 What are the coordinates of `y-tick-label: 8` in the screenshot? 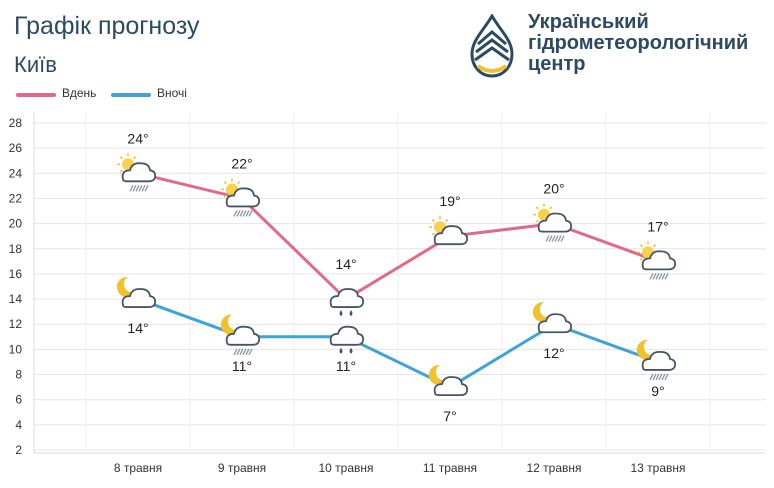 It's located at (18, 375).